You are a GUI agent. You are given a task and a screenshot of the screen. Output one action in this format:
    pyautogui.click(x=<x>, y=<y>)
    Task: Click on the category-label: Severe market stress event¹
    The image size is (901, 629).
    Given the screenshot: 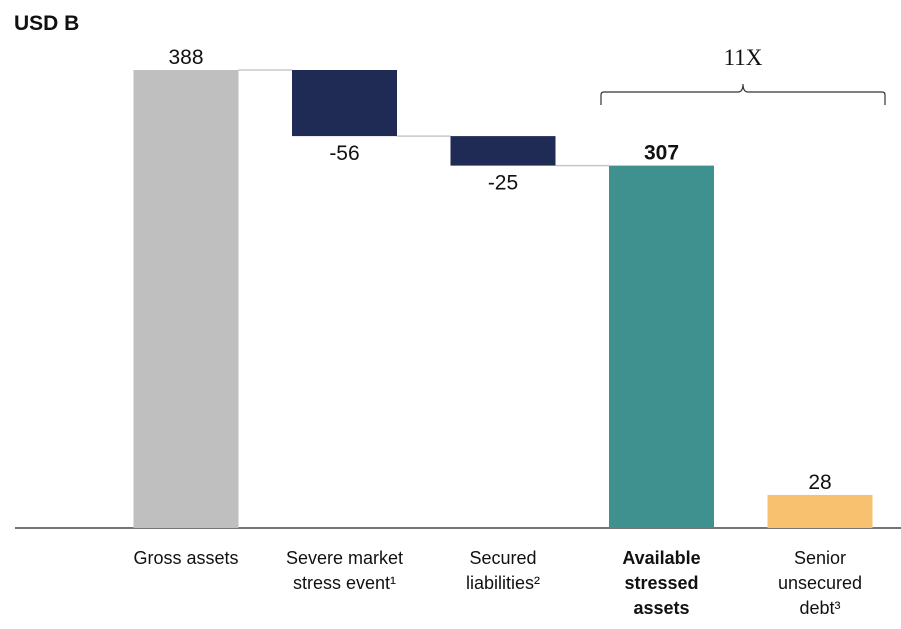 What is the action you would take?
    pyautogui.click(x=344, y=570)
    